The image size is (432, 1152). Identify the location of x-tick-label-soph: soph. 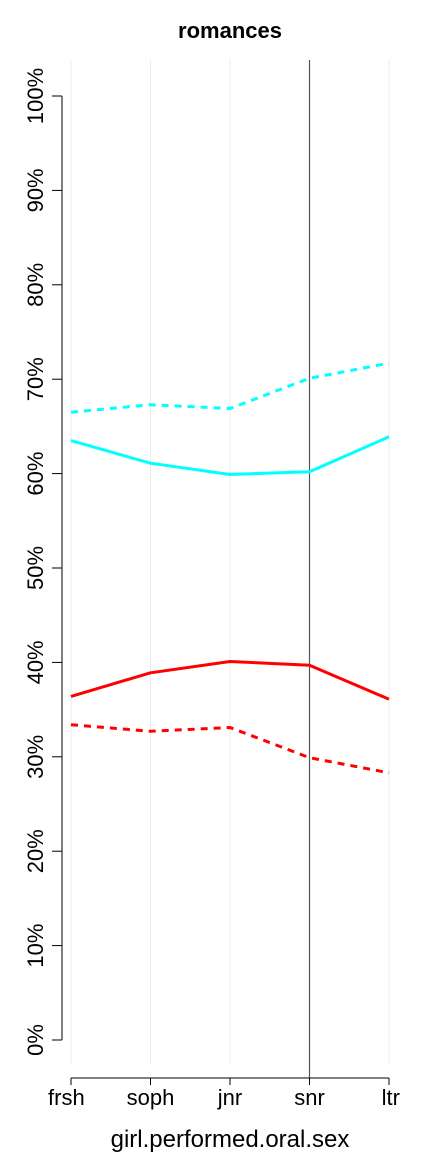
(151, 1097).